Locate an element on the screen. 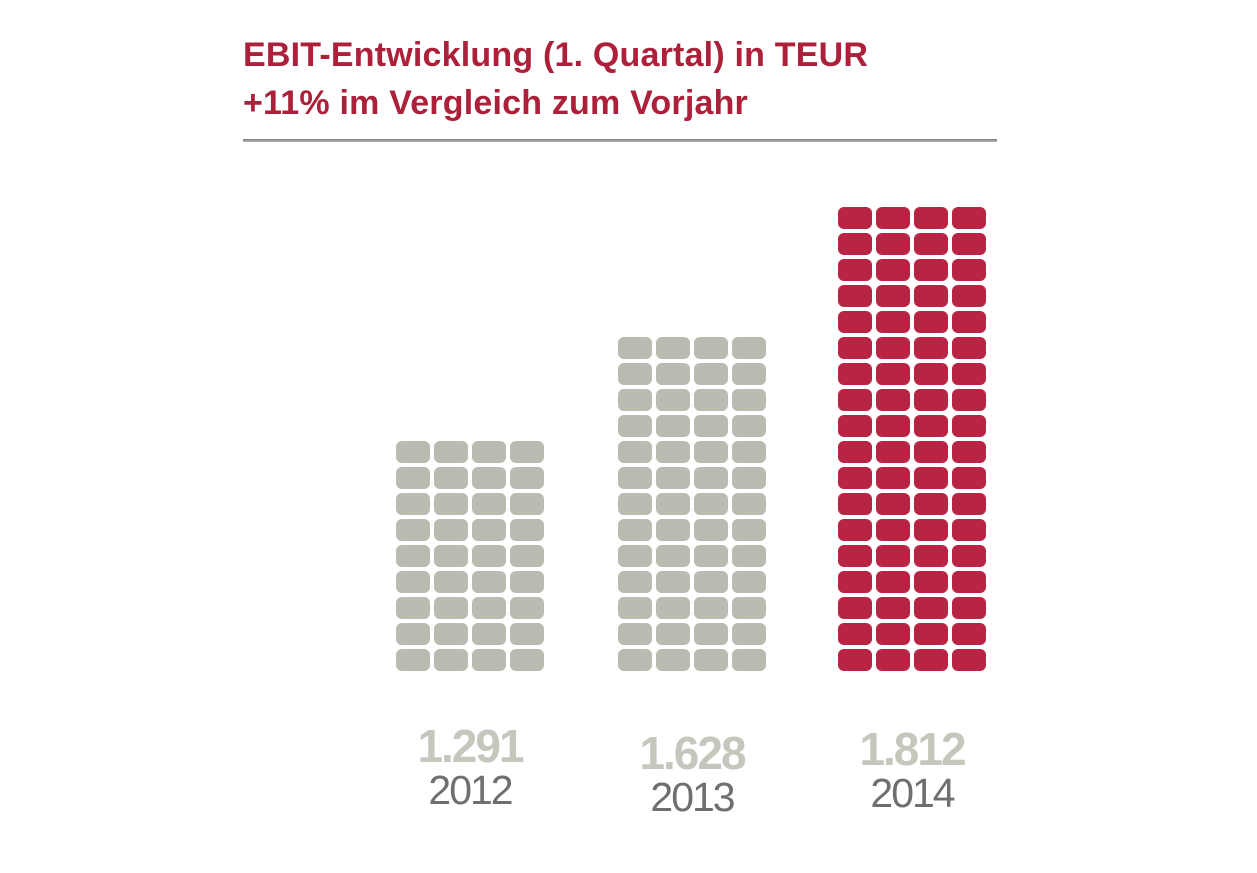 This screenshot has width=1257, height=873. value-label-2013: 1.628 is located at coordinates (692, 753).